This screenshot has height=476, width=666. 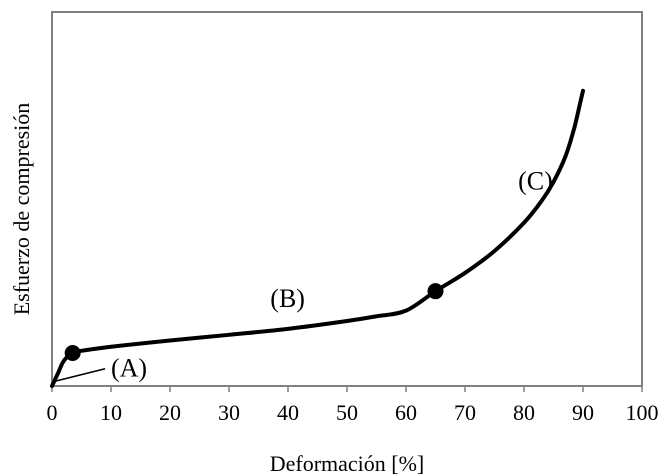 I want to click on x-tick-label: 50, so click(x=347, y=412).